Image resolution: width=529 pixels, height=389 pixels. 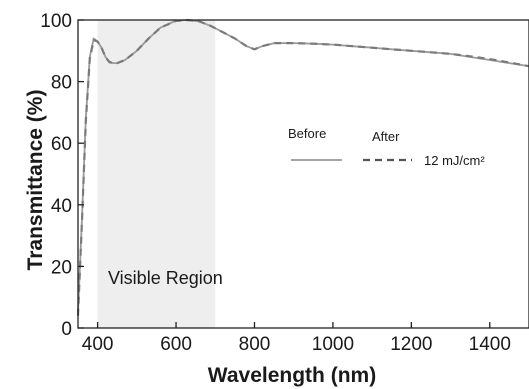 I want to click on legend-after-note: 12 mJ/cm², so click(x=454, y=160).